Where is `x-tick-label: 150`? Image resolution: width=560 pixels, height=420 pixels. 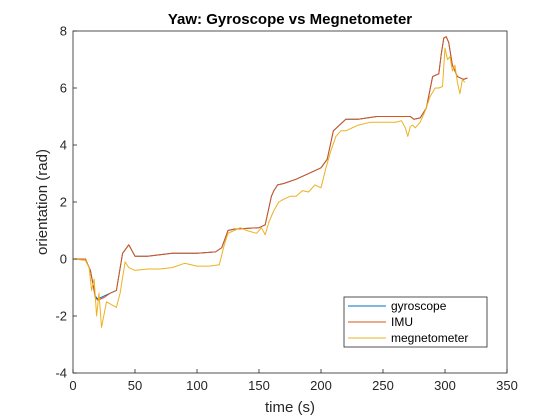
x-tick-label: 150 is located at coordinates (259, 385).